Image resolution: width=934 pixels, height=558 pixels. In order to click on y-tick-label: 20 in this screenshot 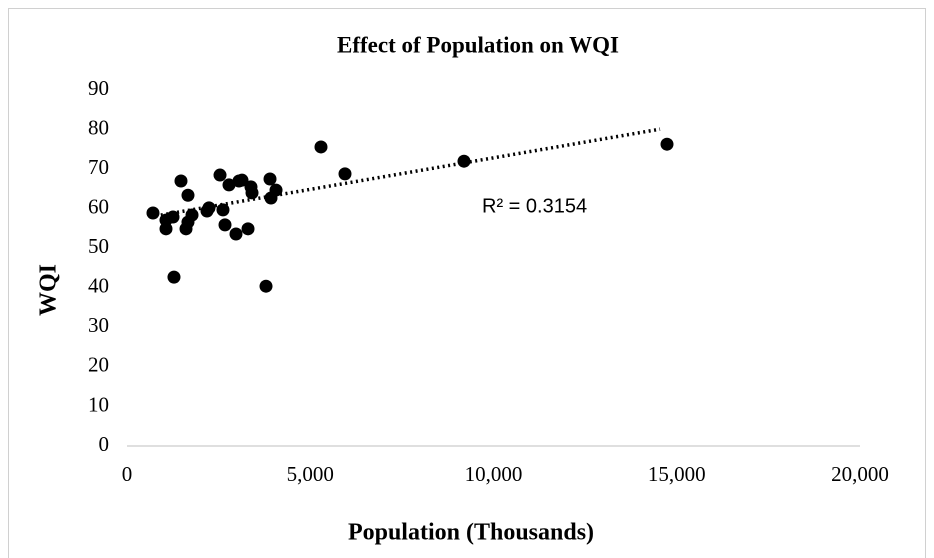, I will do `click(98, 365)`.